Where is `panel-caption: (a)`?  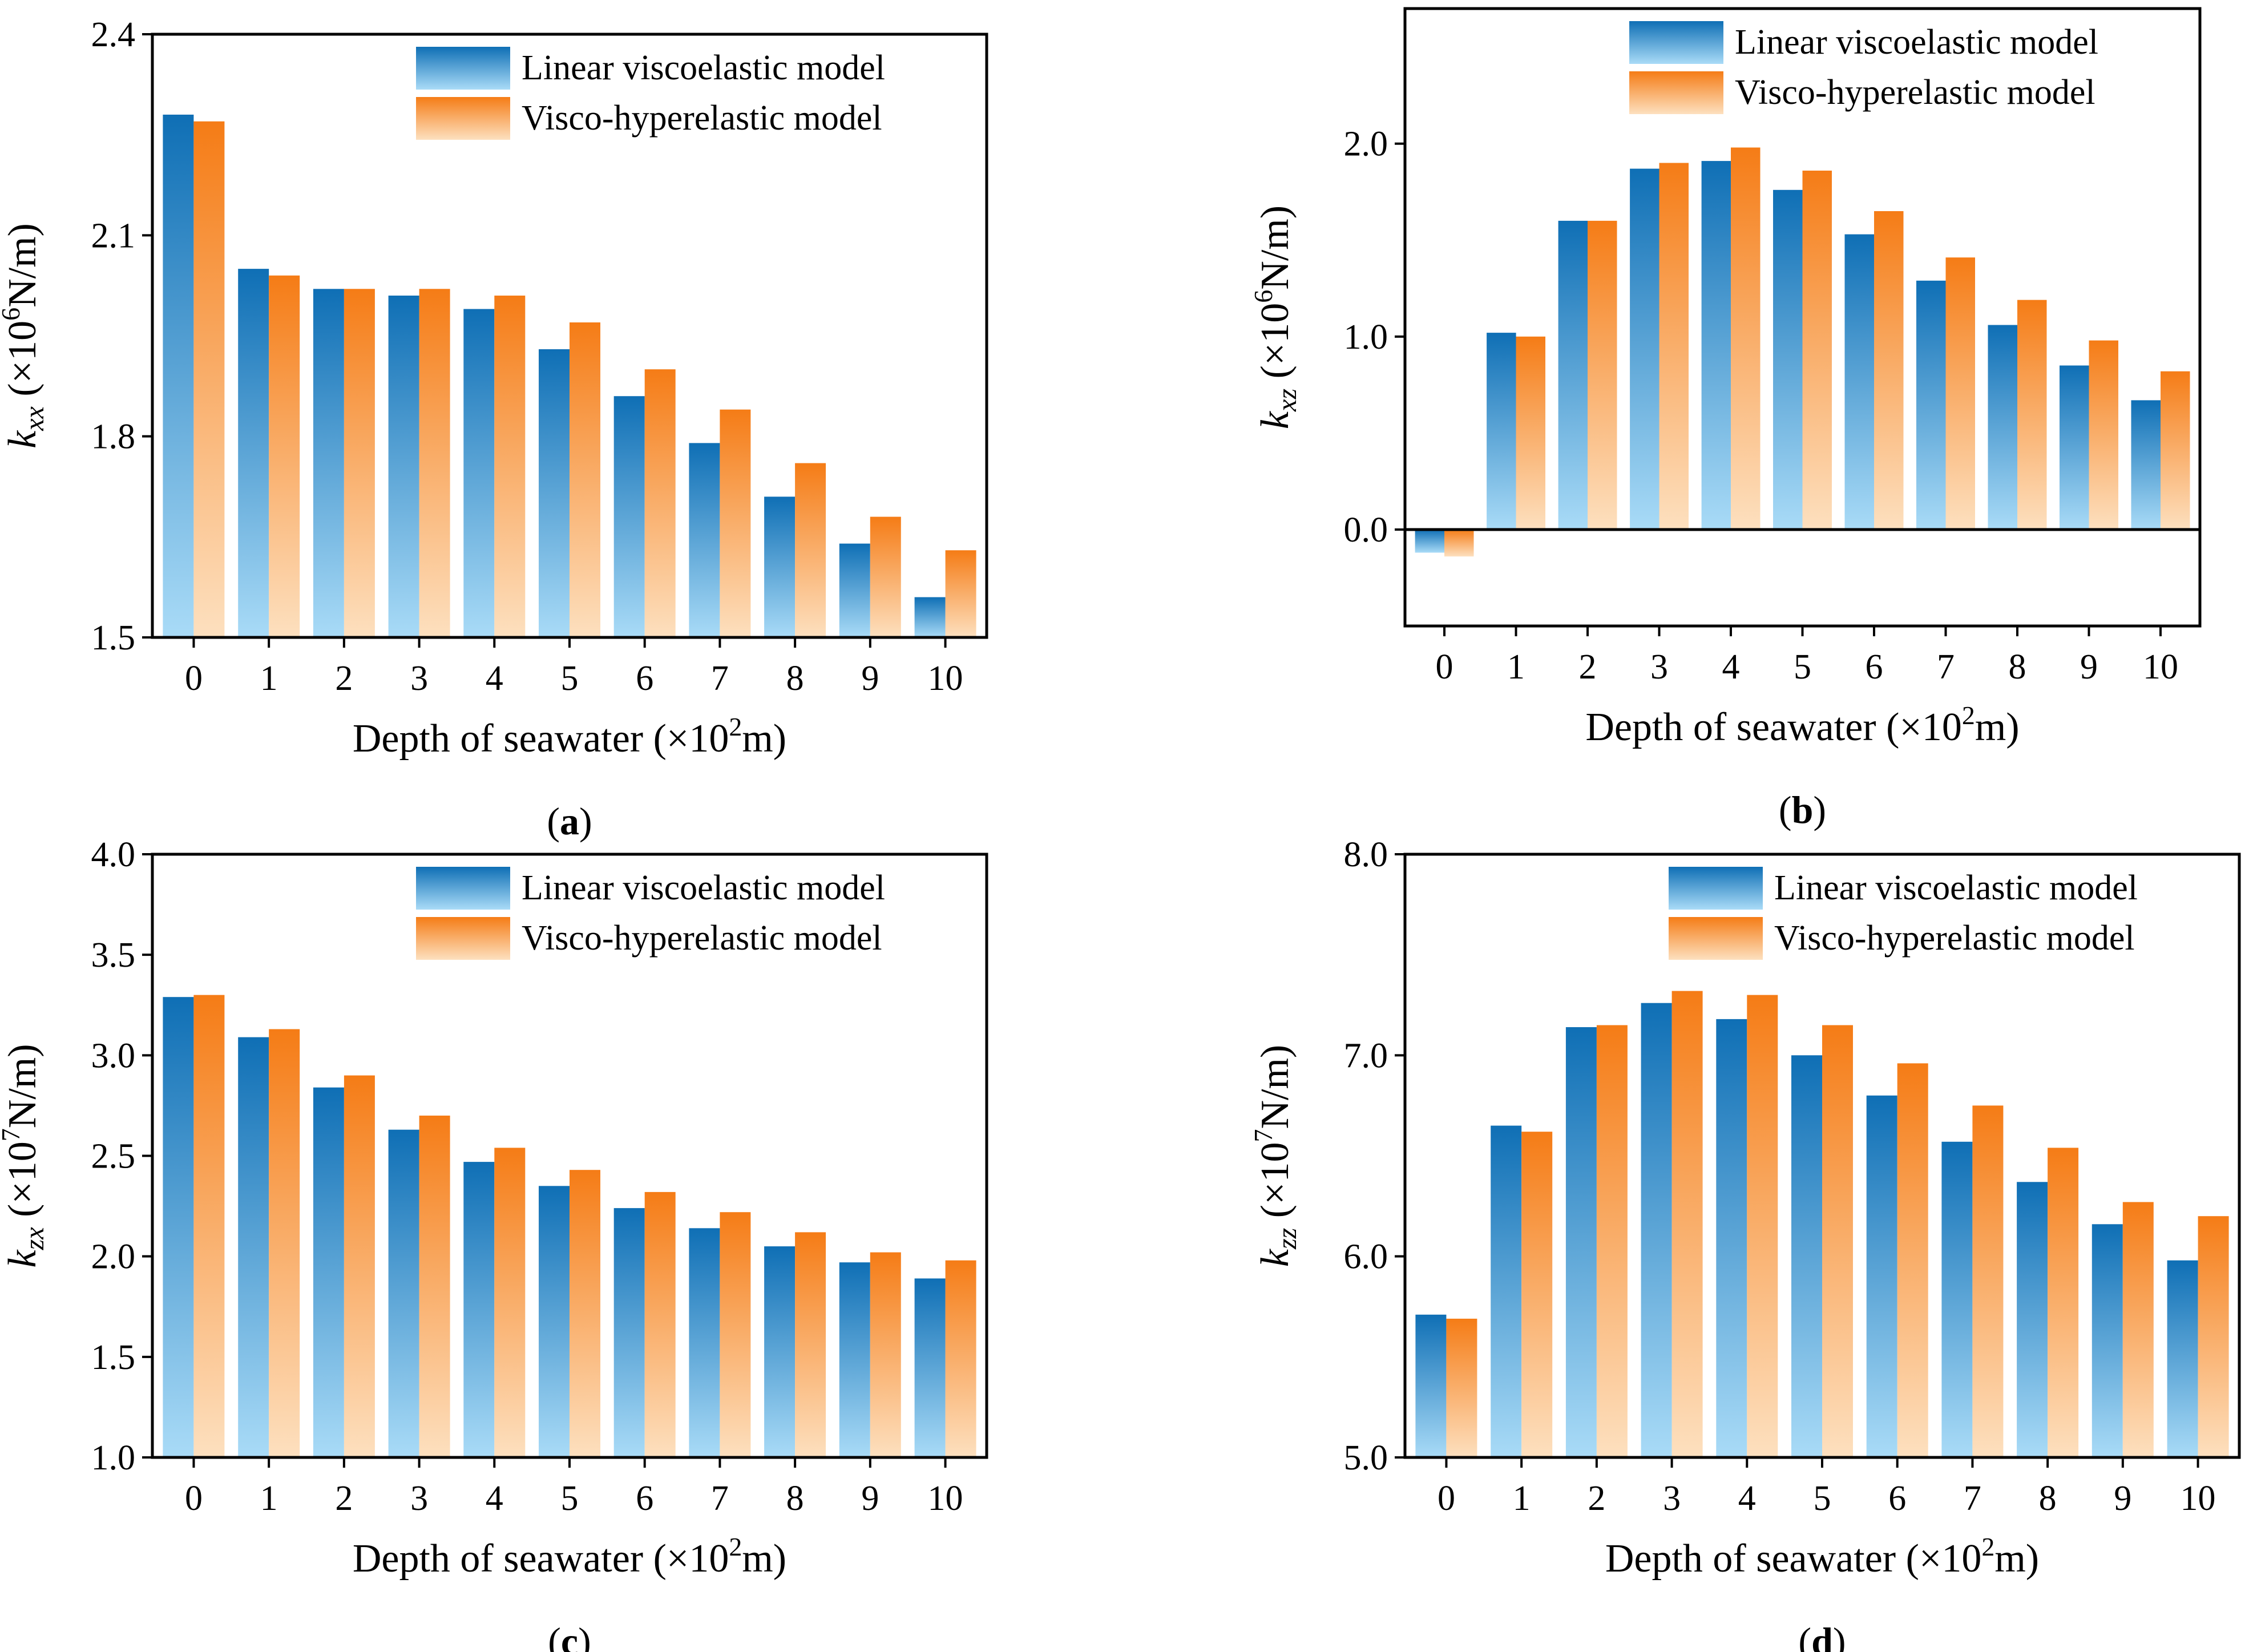
panel-caption: (a) is located at coordinates (569, 821).